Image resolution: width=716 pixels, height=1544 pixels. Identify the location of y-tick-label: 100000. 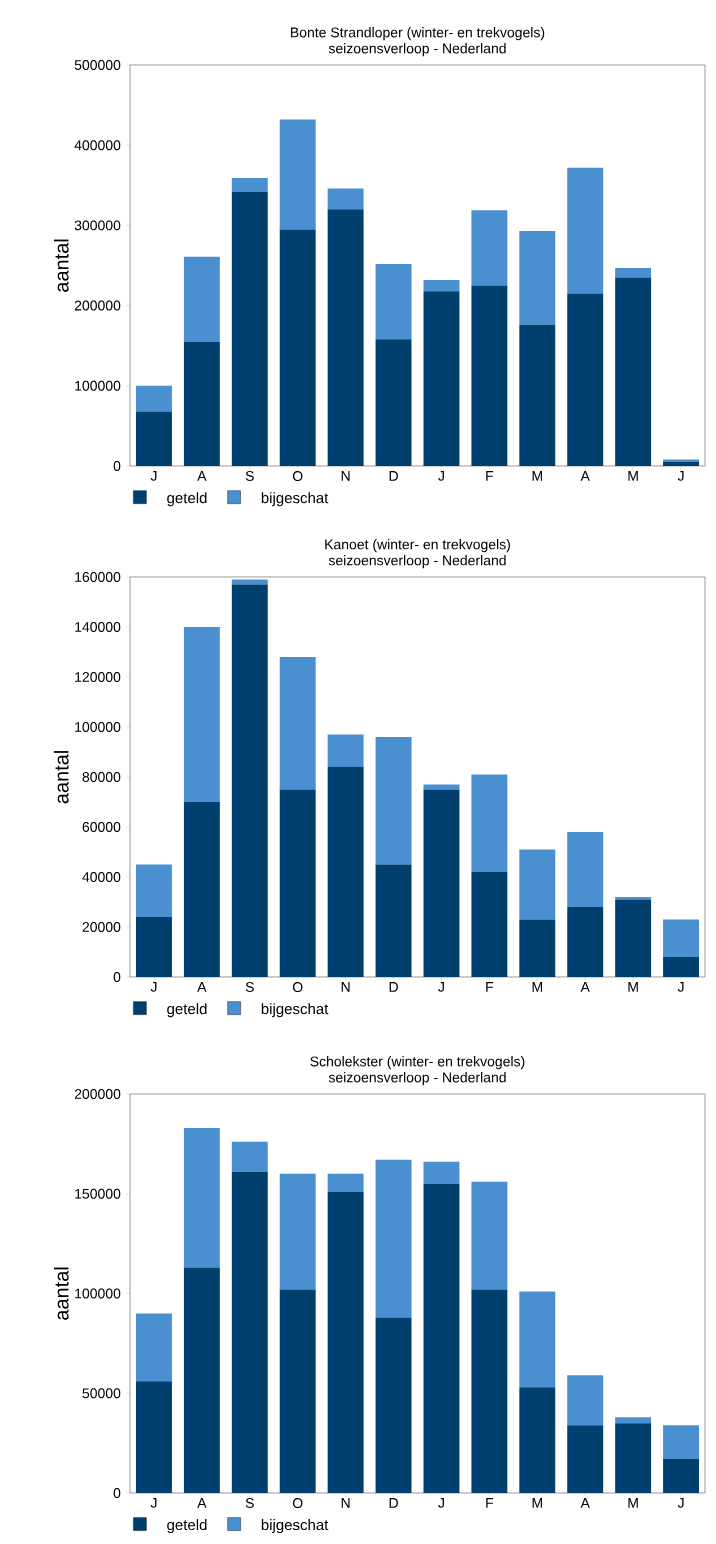
(98, 727).